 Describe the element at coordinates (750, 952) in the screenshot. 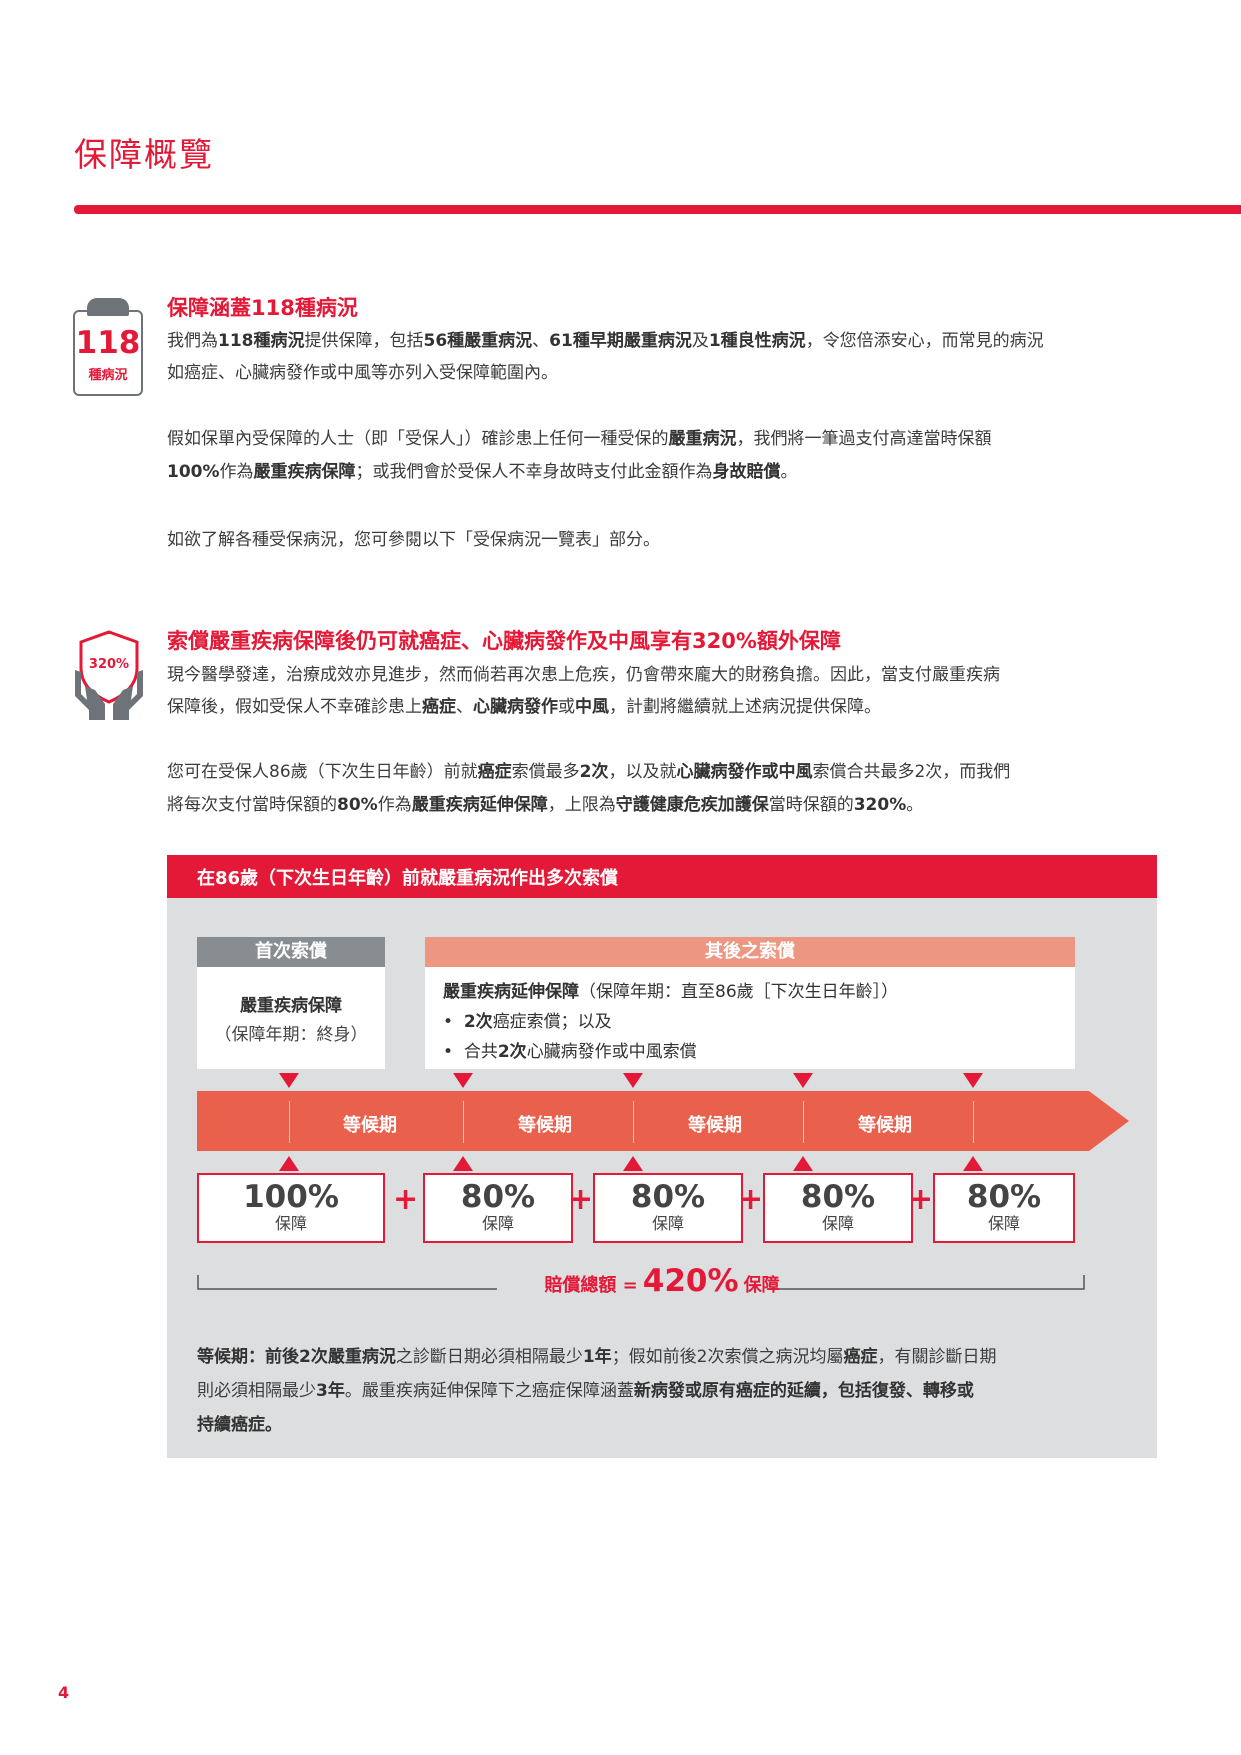

I see `later-claims-head: 其後之索償` at that location.